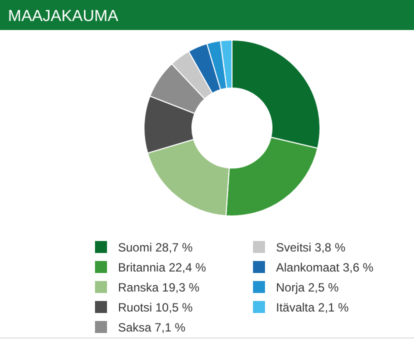 The width and height of the screenshot is (414, 340). Describe the element at coordinates (152, 327) in the screenshot. I see `legend-label: Saksa 7,1 %` at that location.